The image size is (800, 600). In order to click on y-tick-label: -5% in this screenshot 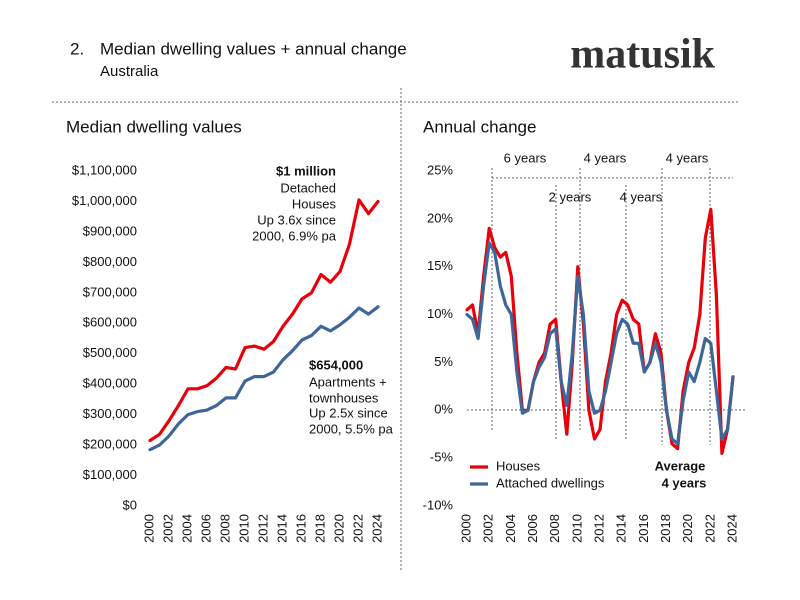, I will do `click(442, 457)`.